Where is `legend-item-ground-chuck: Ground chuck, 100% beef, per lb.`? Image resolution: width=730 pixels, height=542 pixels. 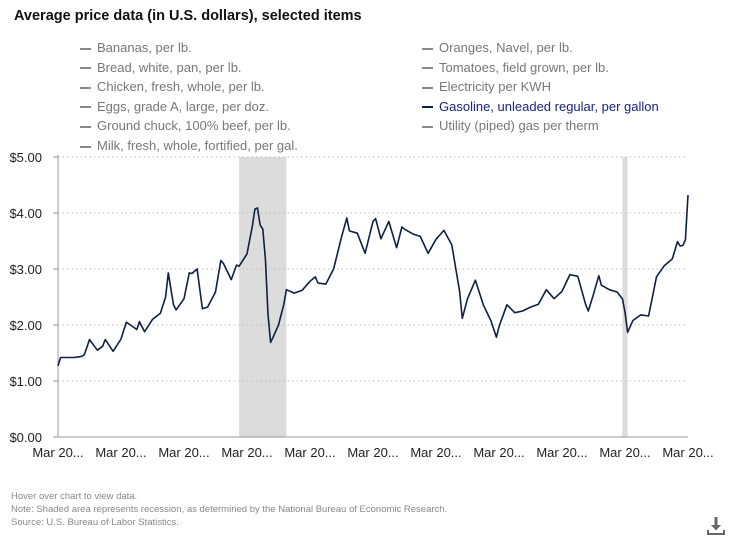 legend-item-ground-chuck: Ground chuck, 100% beef, per lb. is located at coordinates (189, 126).